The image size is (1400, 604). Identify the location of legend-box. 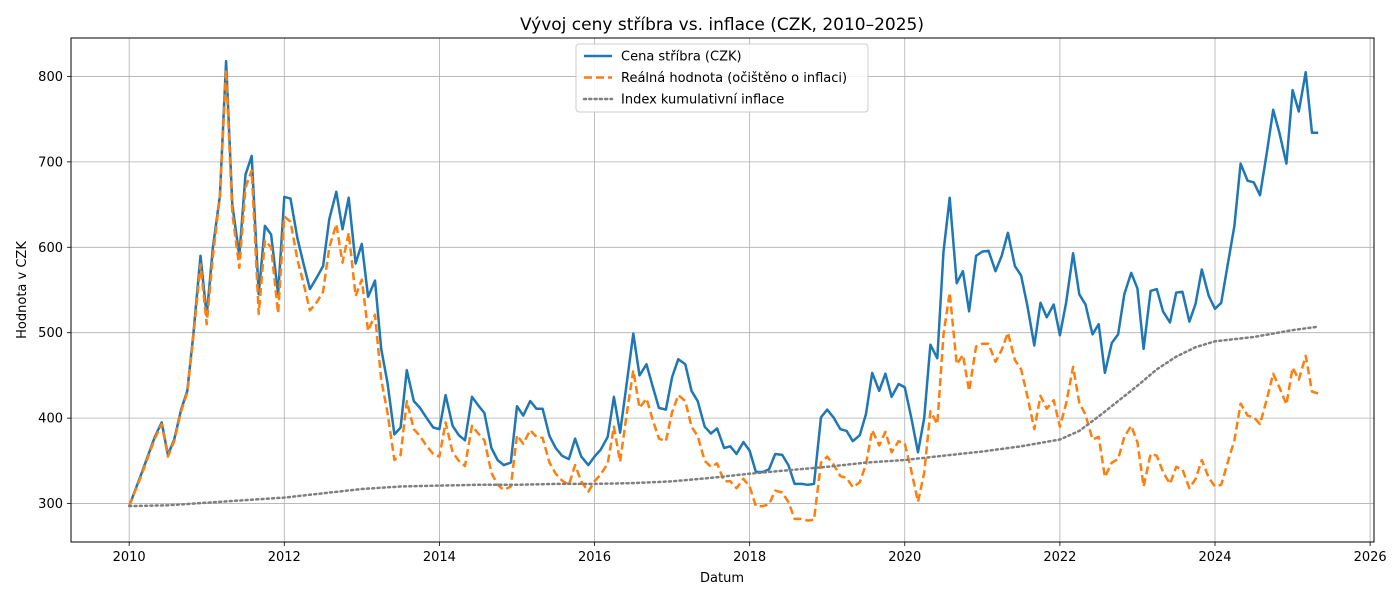
(722, 78).